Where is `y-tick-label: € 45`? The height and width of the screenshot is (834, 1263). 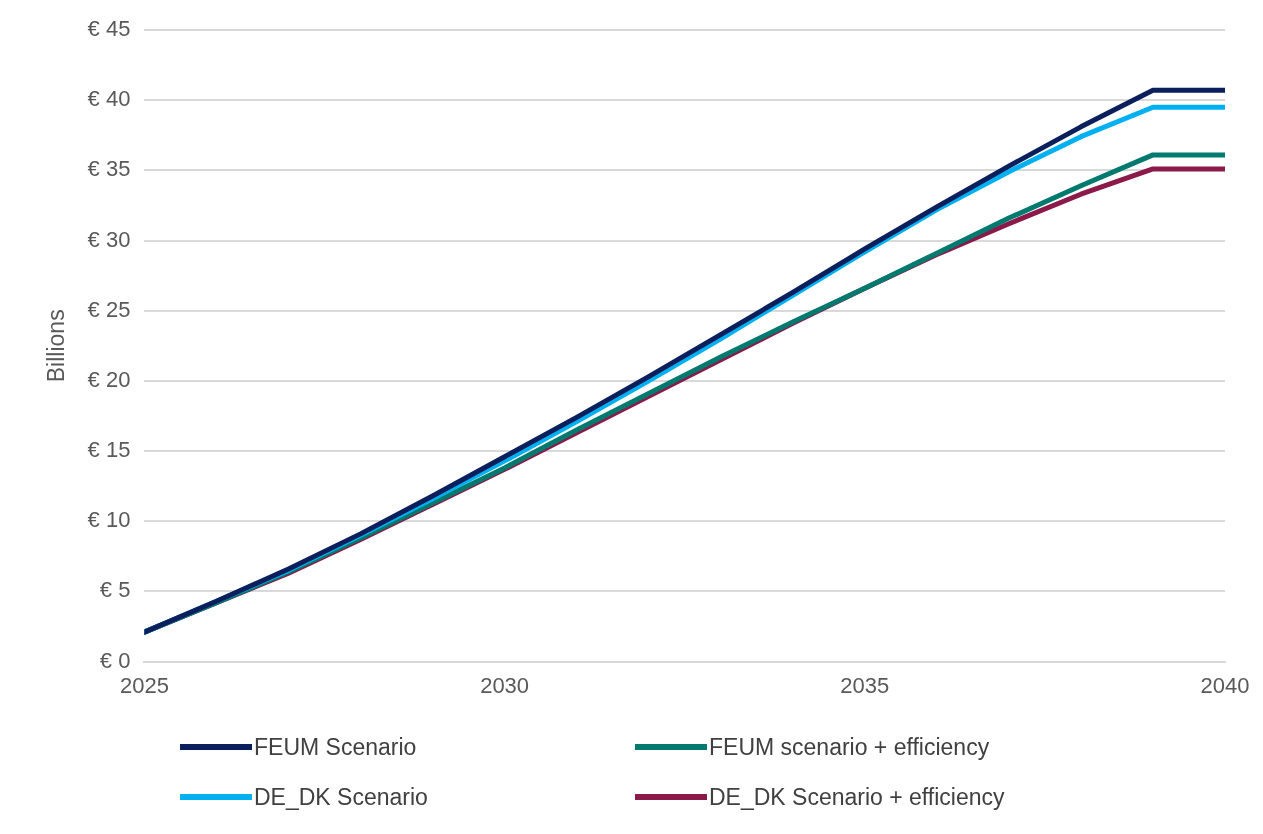
y-tick-label: € 45 is located at coordinates (109, 29).